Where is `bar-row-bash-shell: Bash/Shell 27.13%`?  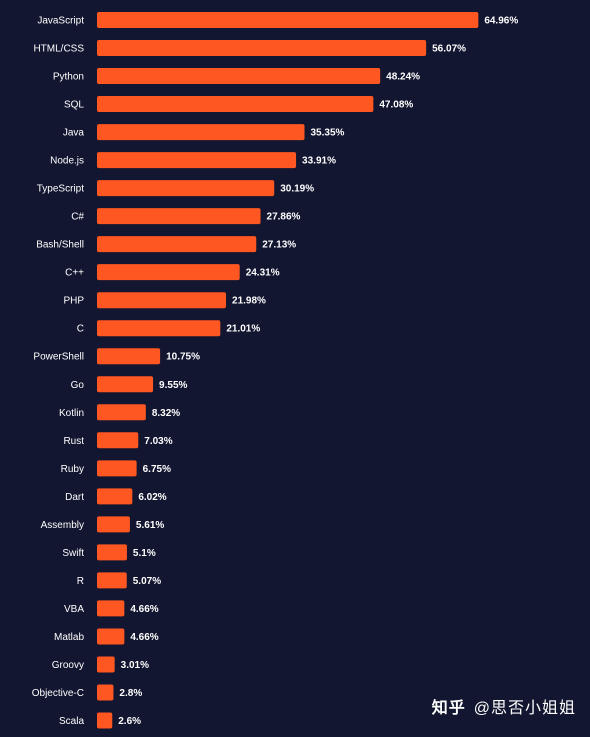
bar-row-bash-shell: Bash/Shell 27.13% is located at coordinates (166, 244).